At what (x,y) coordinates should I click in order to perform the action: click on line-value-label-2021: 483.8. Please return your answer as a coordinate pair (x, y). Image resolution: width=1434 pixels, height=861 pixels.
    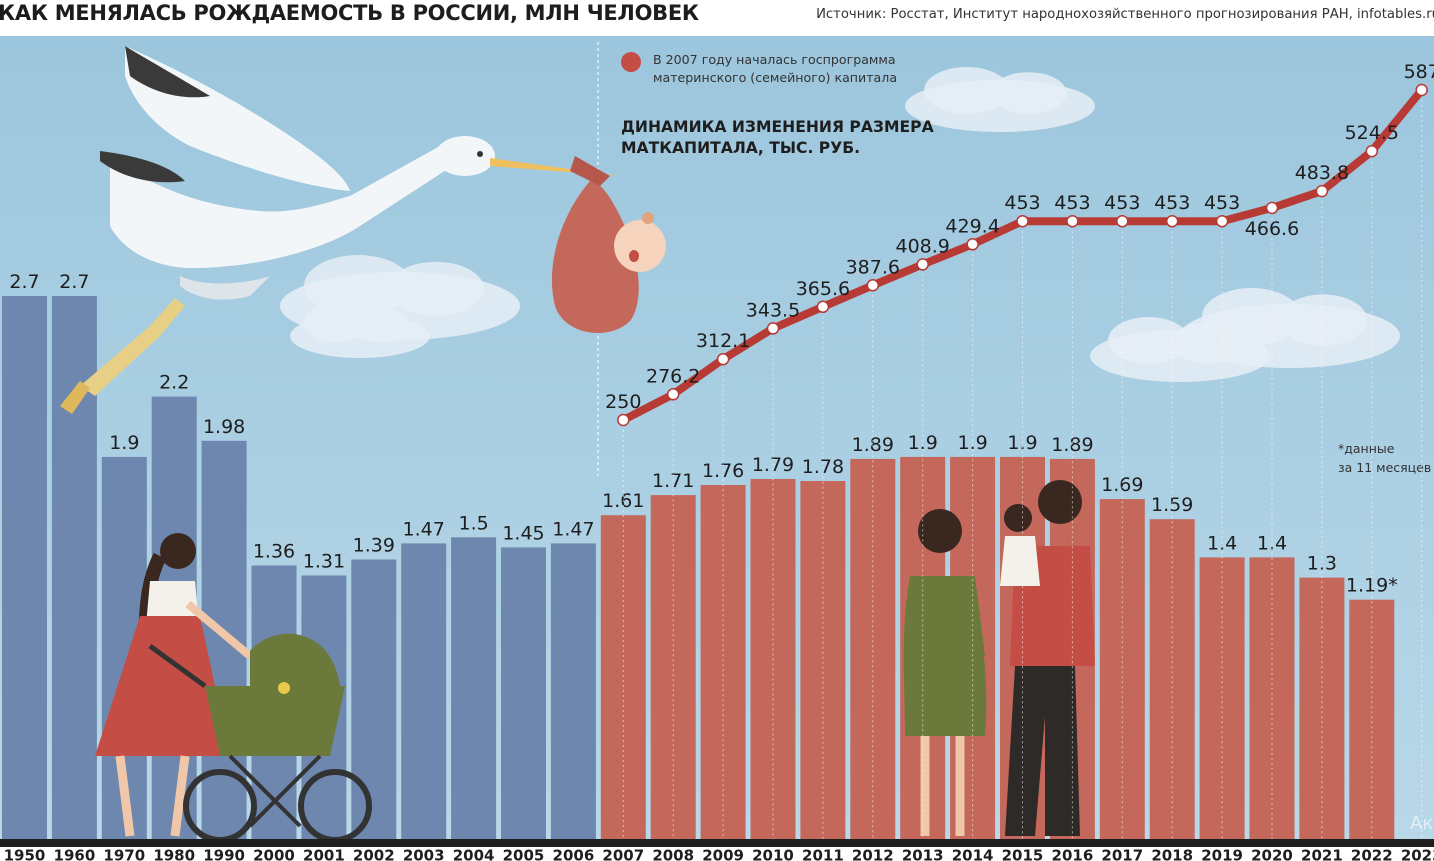
    Looking at the image, I should click on (1322, 173).